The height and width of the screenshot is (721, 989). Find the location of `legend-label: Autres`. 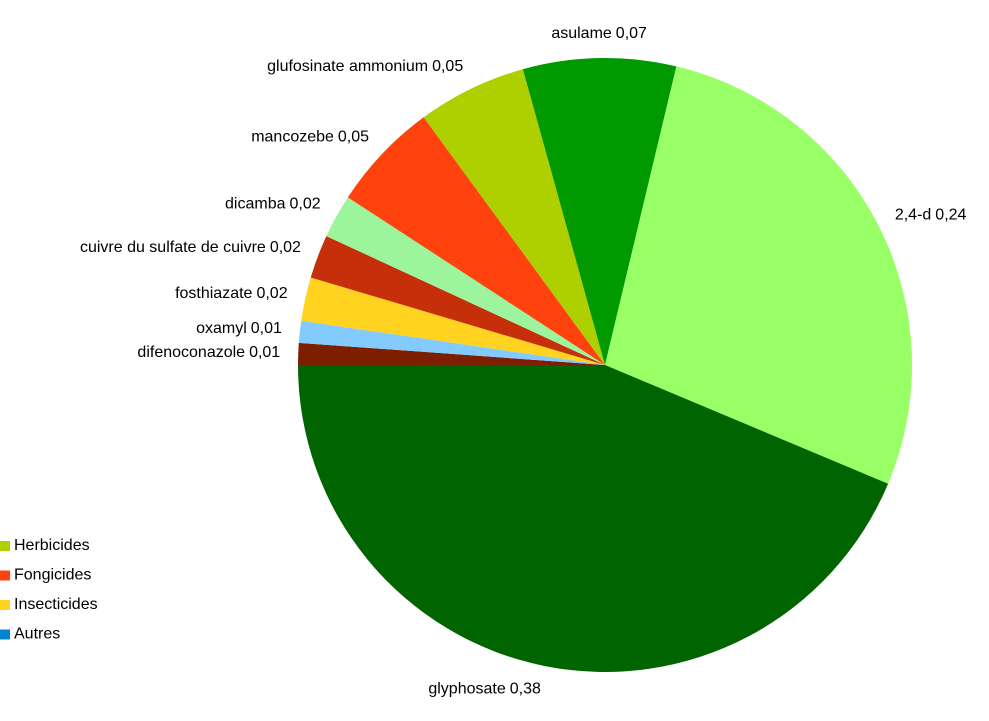

legend-label: Autres is located at coordinates (37, 634).